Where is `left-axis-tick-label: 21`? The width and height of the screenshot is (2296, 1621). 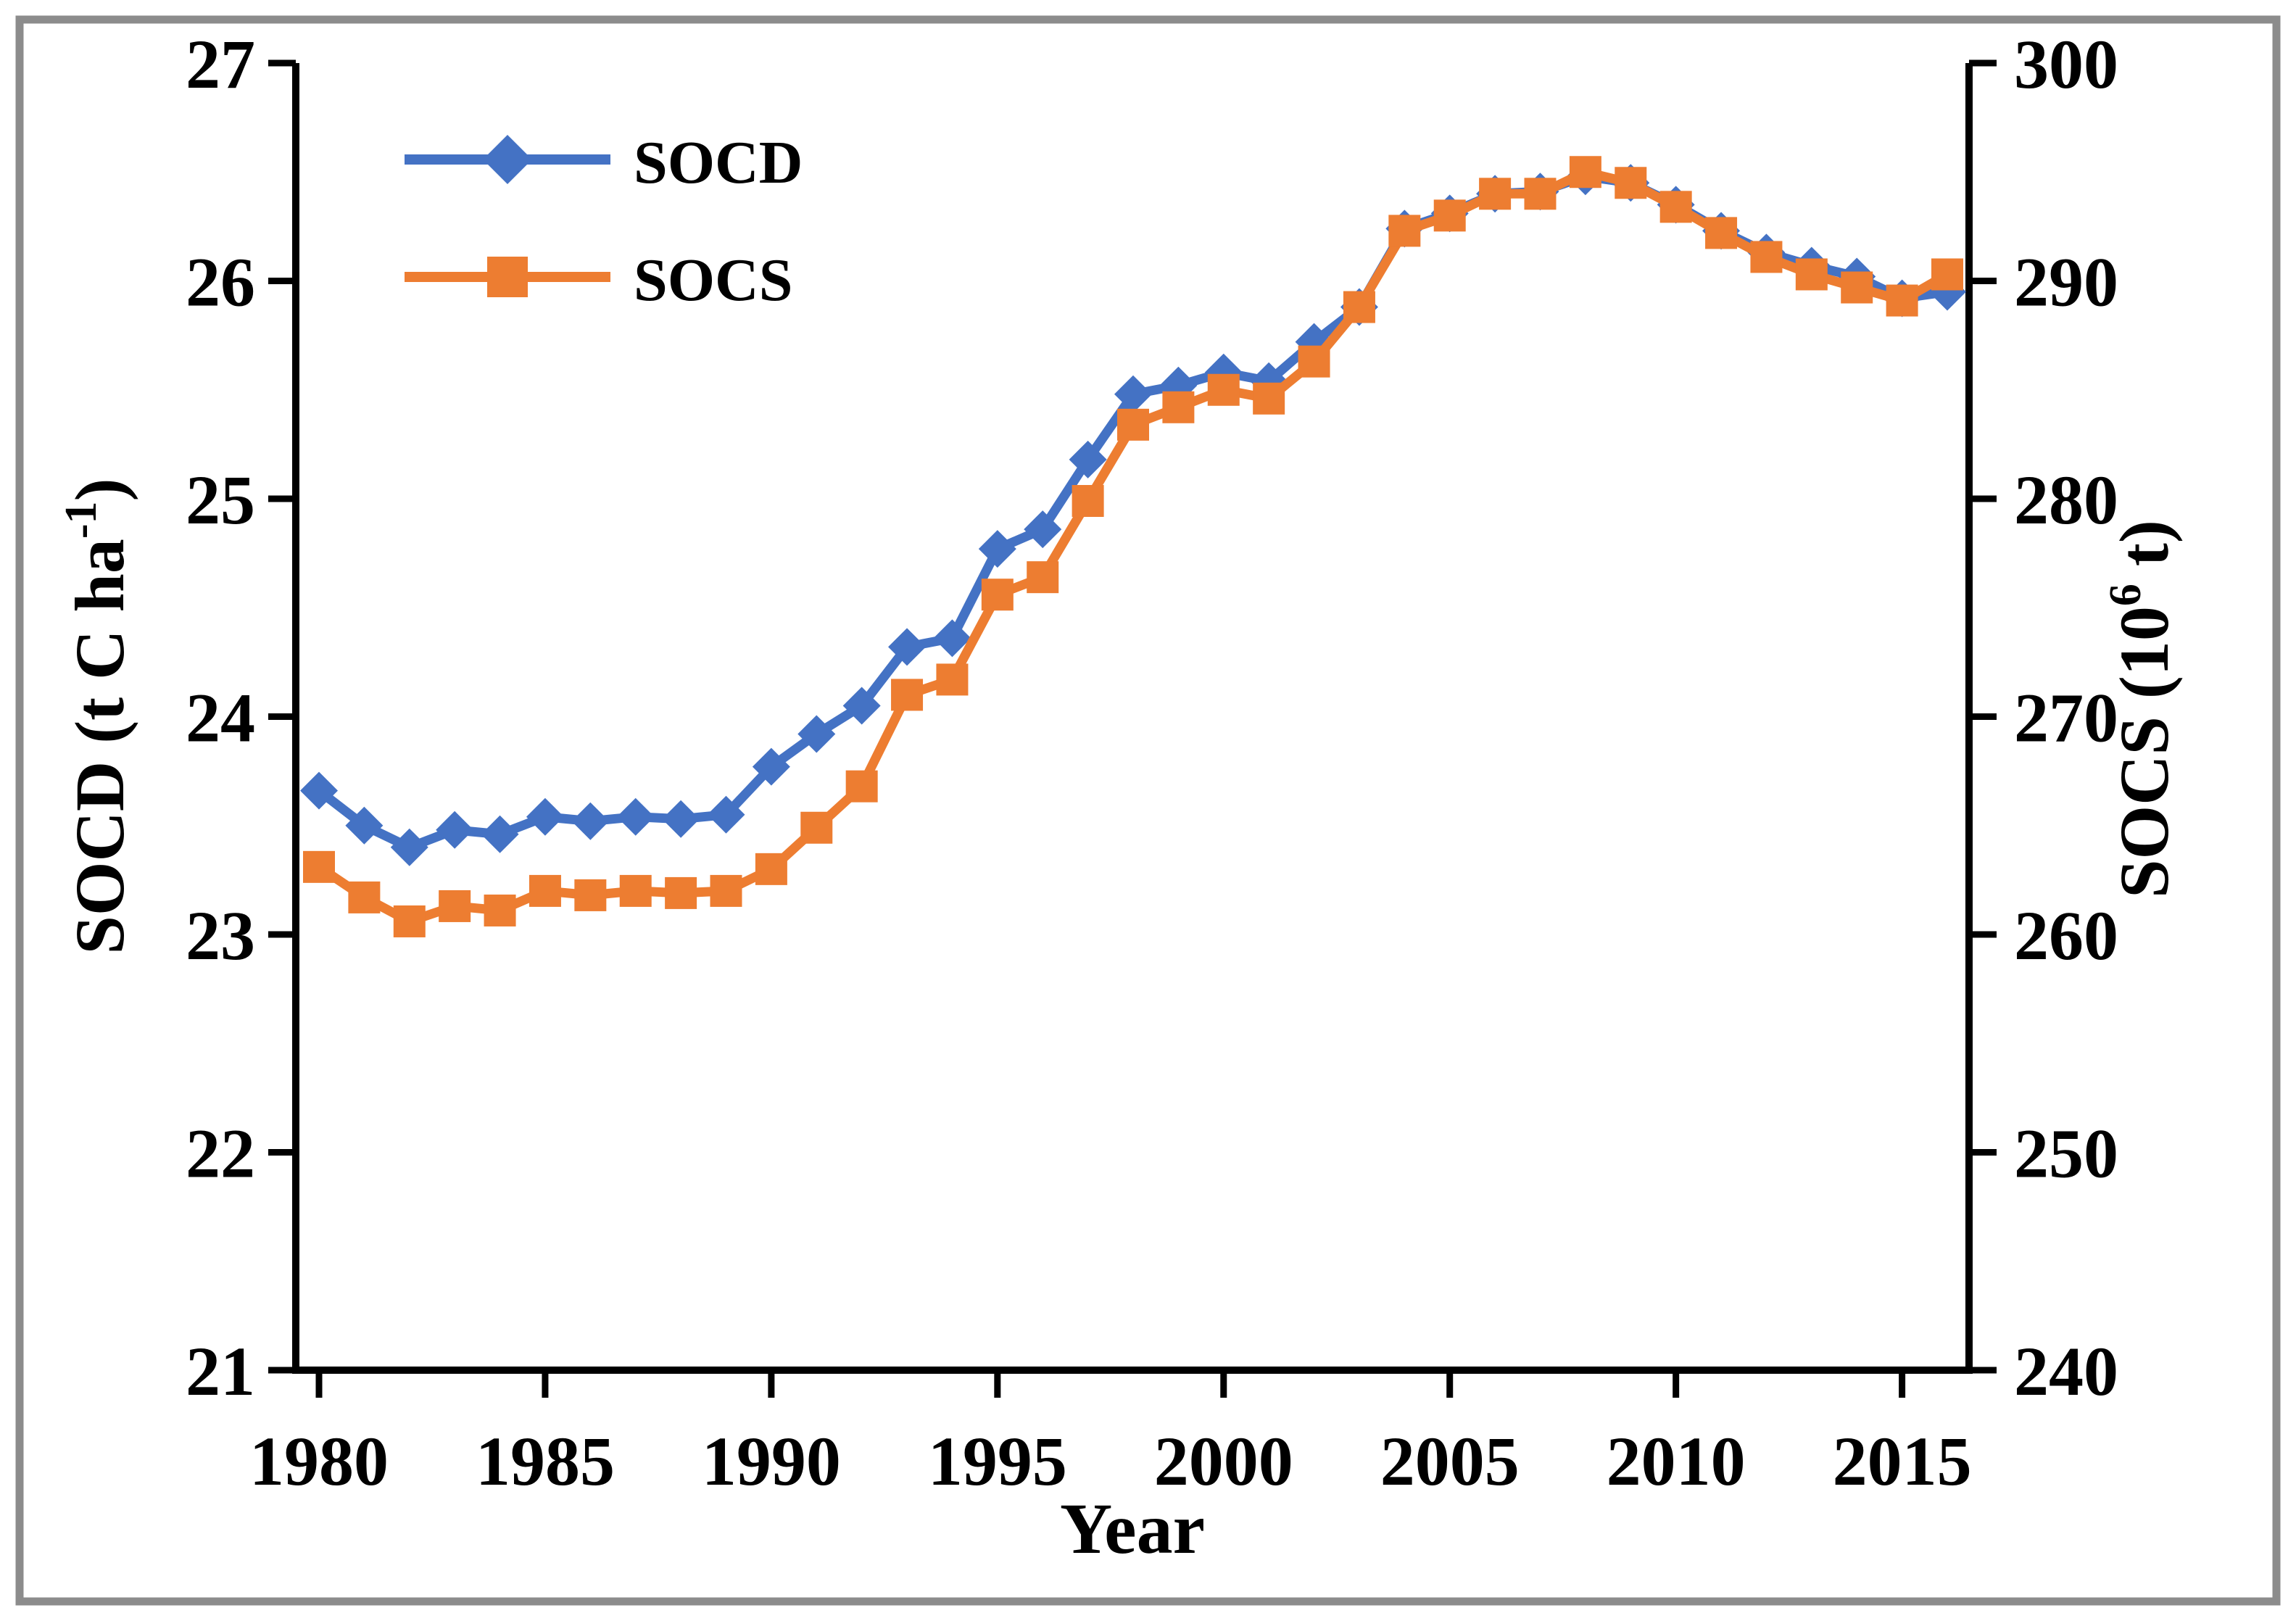
left-axis-tick-label: 21 is located at coordinates (220, 1371).